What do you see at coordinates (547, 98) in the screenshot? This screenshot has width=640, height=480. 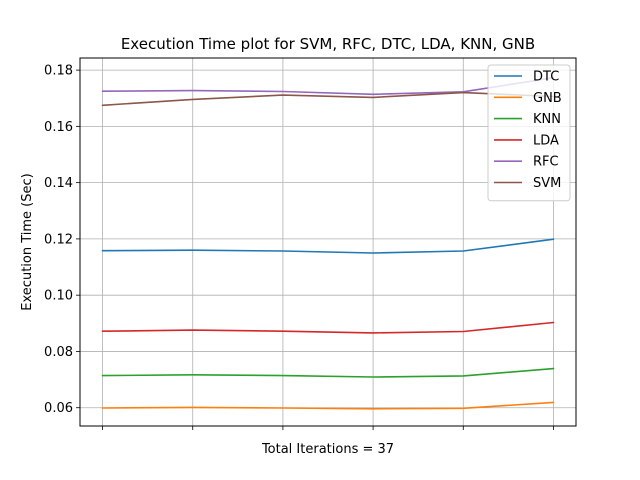 I see `legend-label: GNB` at bounding box center [547, 98].